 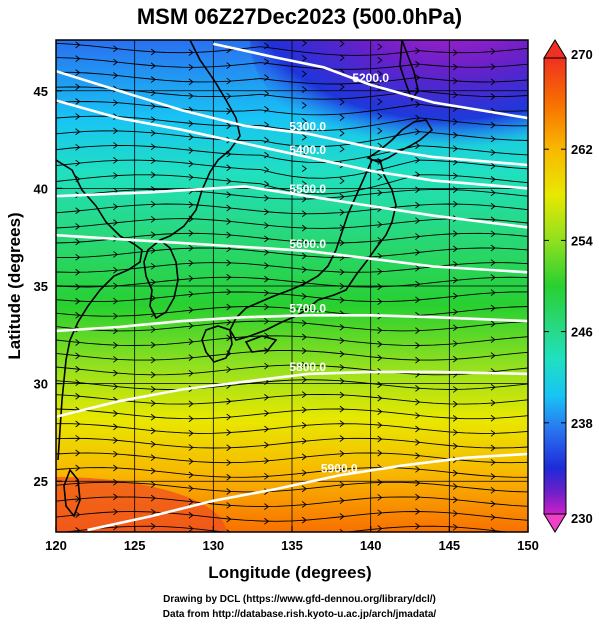 I want to click on x-tick-label: 125, so click(x=135, y=545).